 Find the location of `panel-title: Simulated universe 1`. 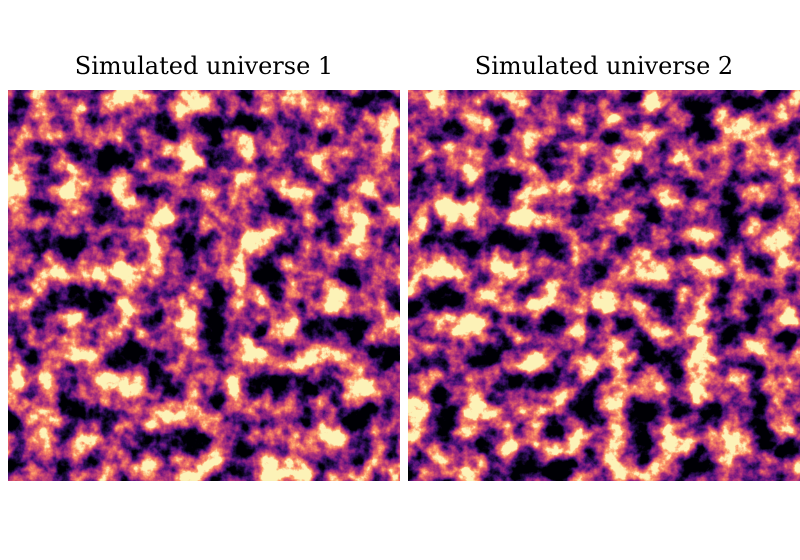

panel-title: Simulated universe 1 is located at coordinates (204, 66).